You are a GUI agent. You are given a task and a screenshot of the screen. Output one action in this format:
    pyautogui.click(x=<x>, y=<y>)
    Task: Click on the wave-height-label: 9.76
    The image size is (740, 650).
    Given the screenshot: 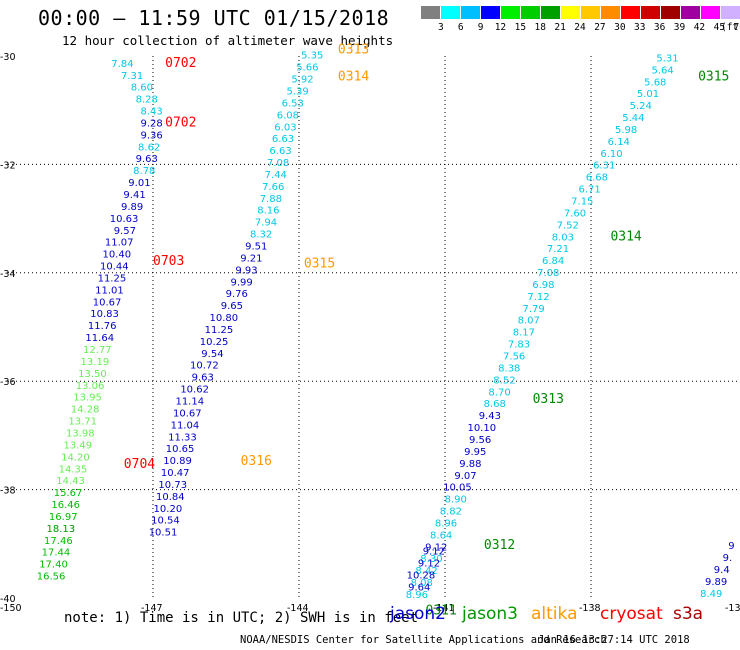 What is the action you would take?
    pyautogui.click(x=237, y=294)
    